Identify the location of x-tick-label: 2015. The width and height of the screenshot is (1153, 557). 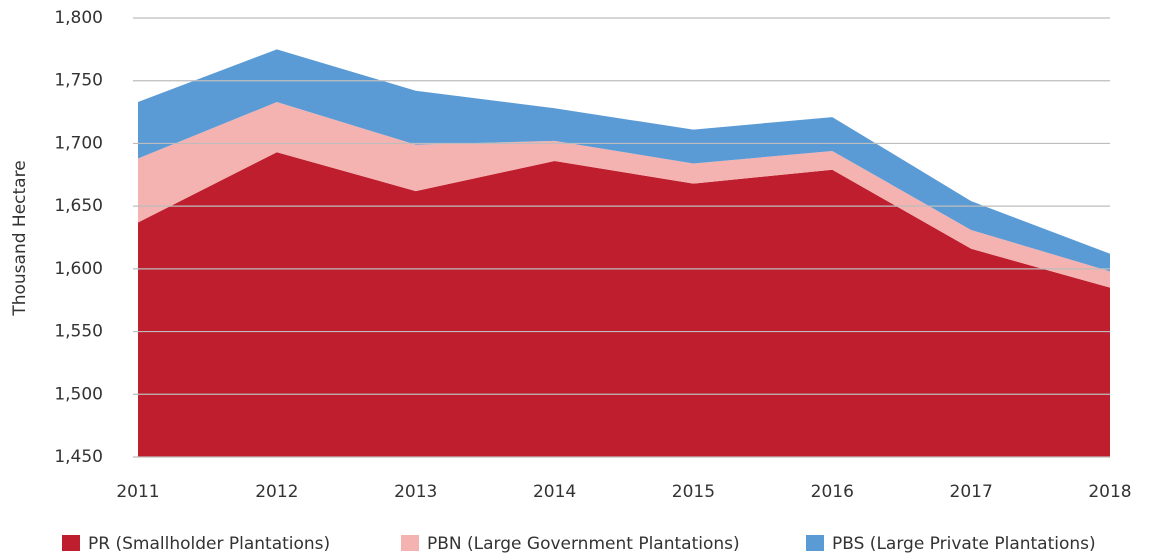
(693, 492).